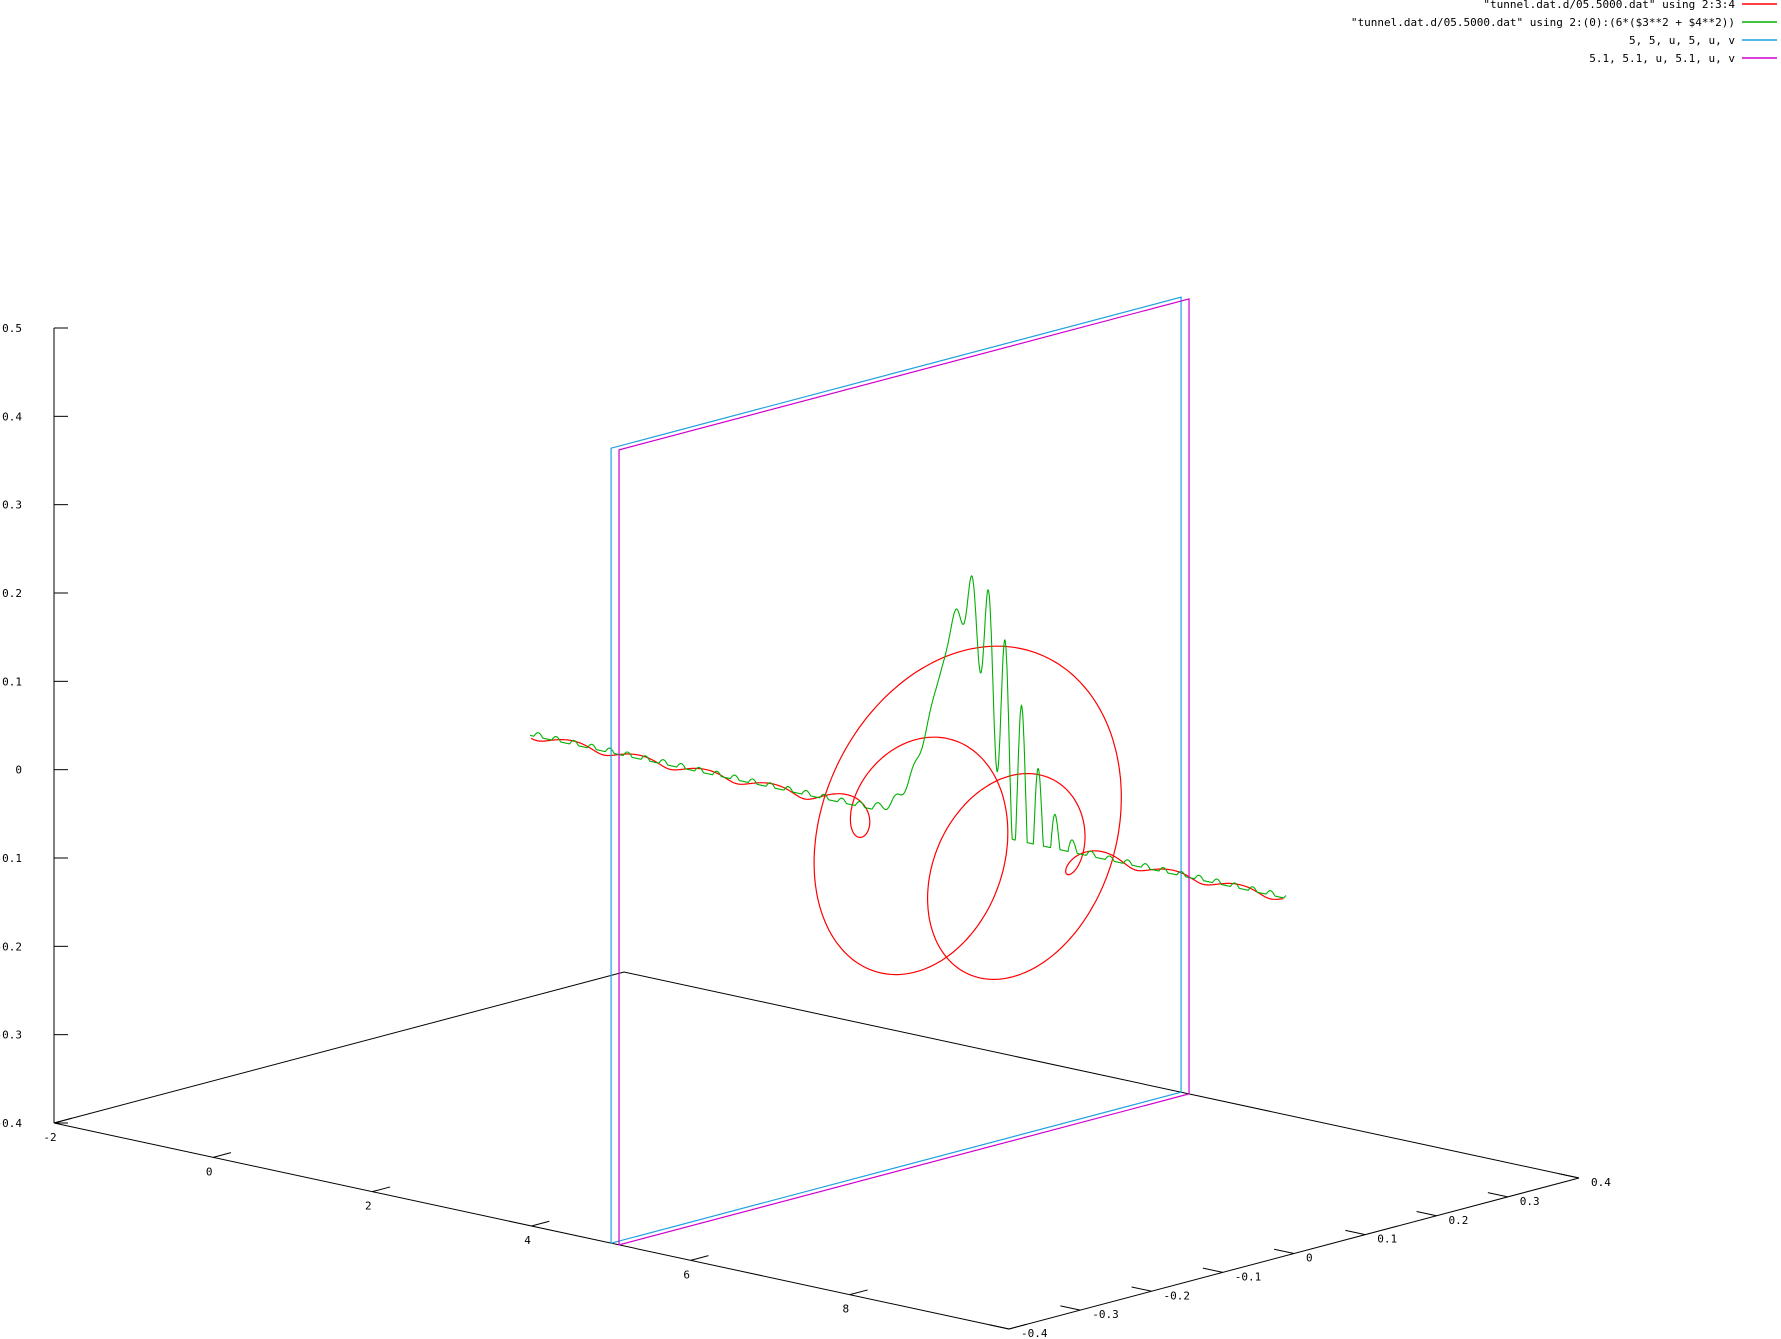  I want to click on y-tick-label: -0.2, so click(1177, 1295).